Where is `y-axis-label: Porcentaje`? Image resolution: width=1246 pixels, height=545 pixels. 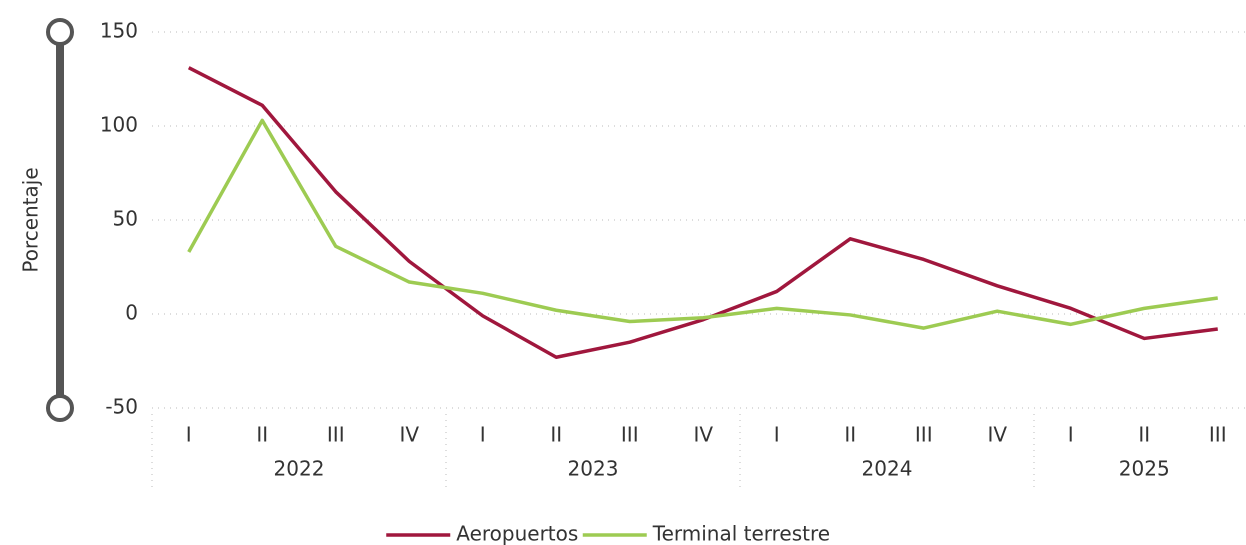 y-axis-label: Porcentaje is located at coordinates (31, 219).